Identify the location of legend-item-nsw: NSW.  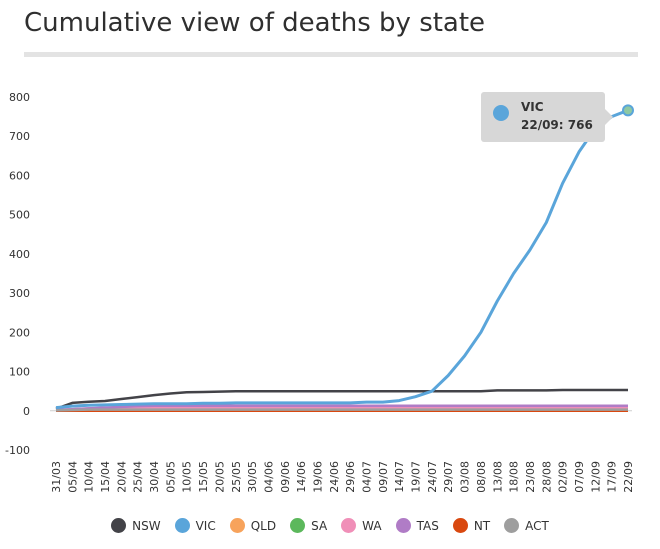
(136, 525).